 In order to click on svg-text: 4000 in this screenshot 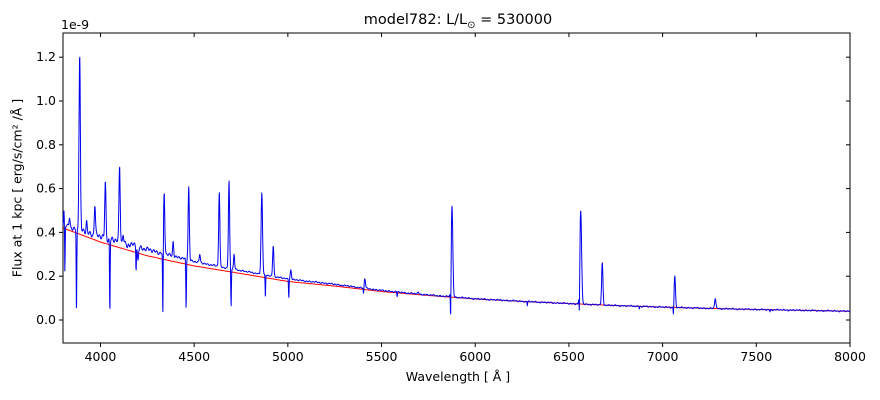, I will do `click(101, 356)`.